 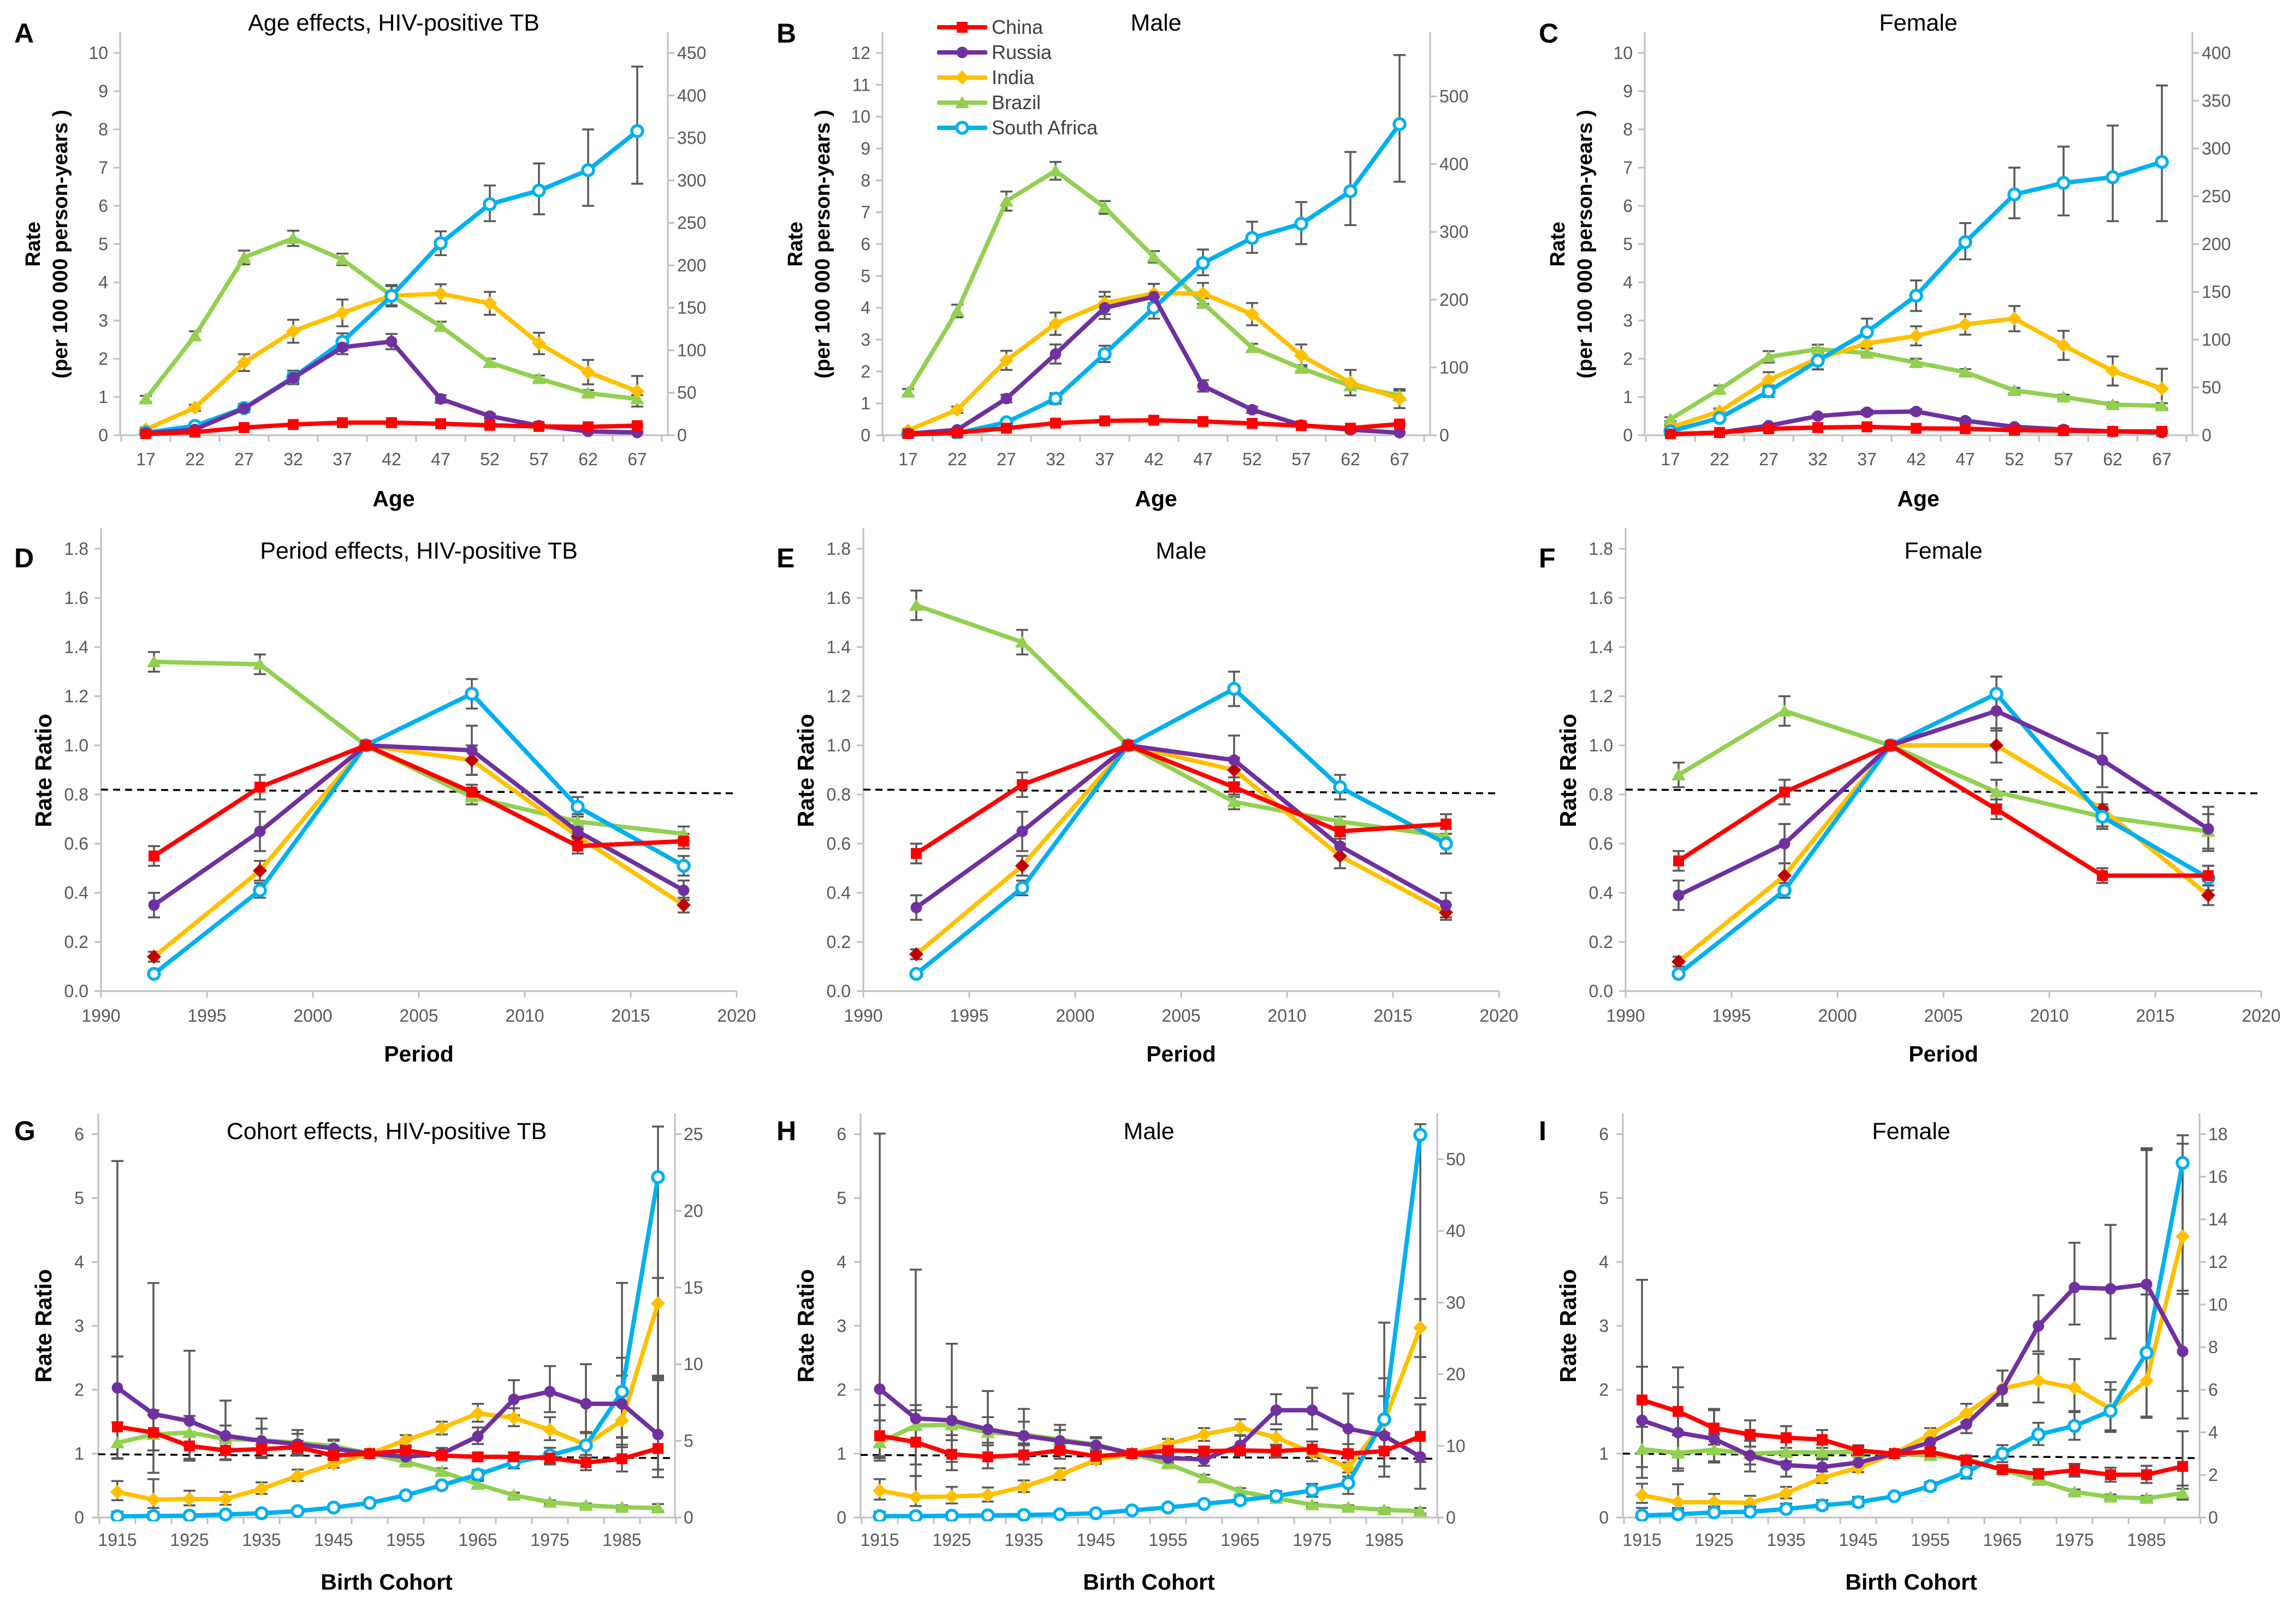 I want to click on svg-text: 20, so click(x=1456, y=1374).